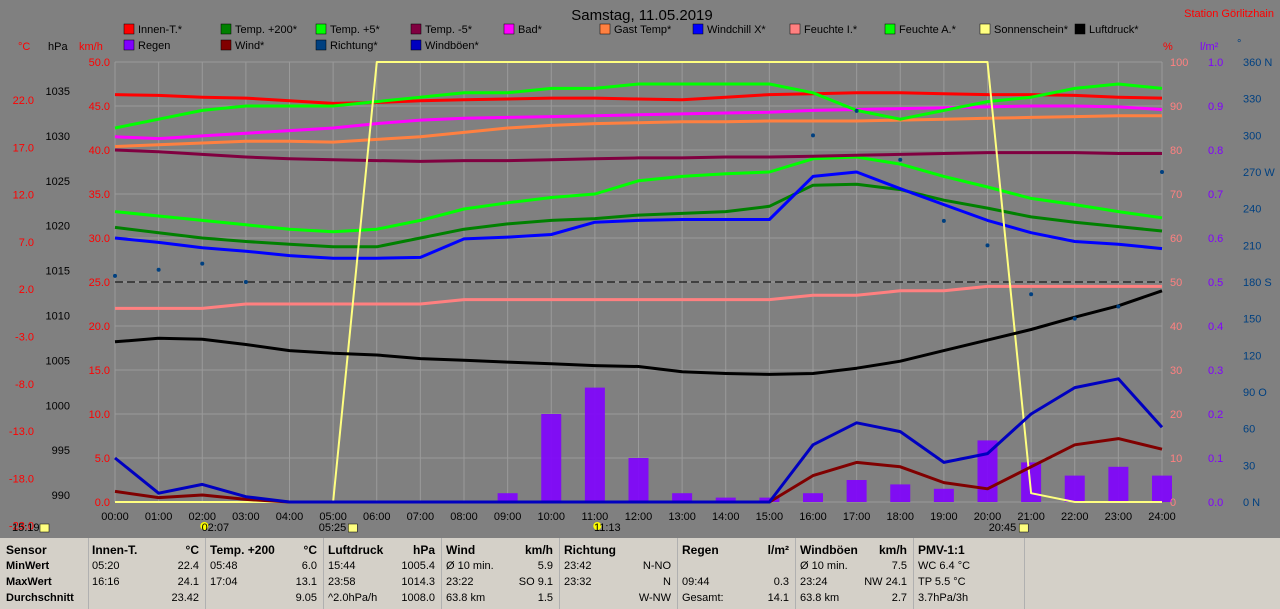  What do you see at coordinates (703, 598) in the screenshot?
I see `stats-cell: Gesamt:` at bounding box center [703, 598].